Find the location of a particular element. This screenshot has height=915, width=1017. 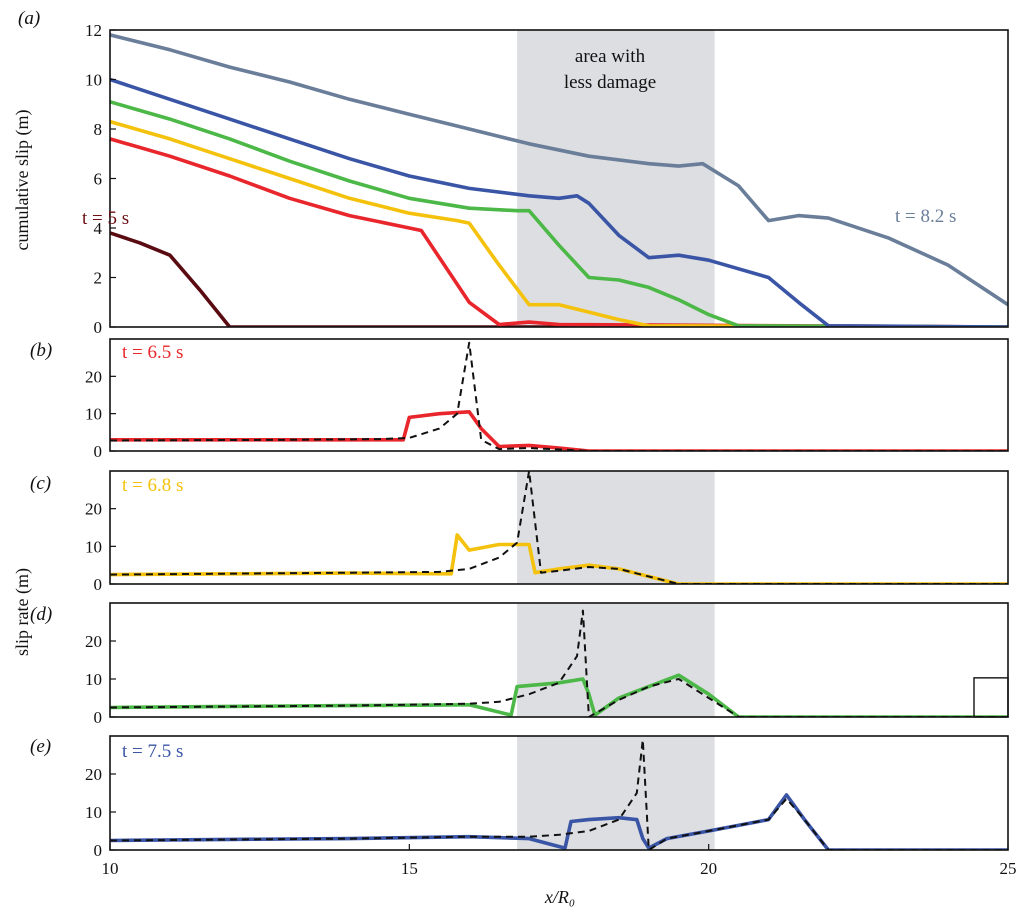

ylabel-cumulative-slip: cumulative slip (m) is located at coordinates (22, 180).